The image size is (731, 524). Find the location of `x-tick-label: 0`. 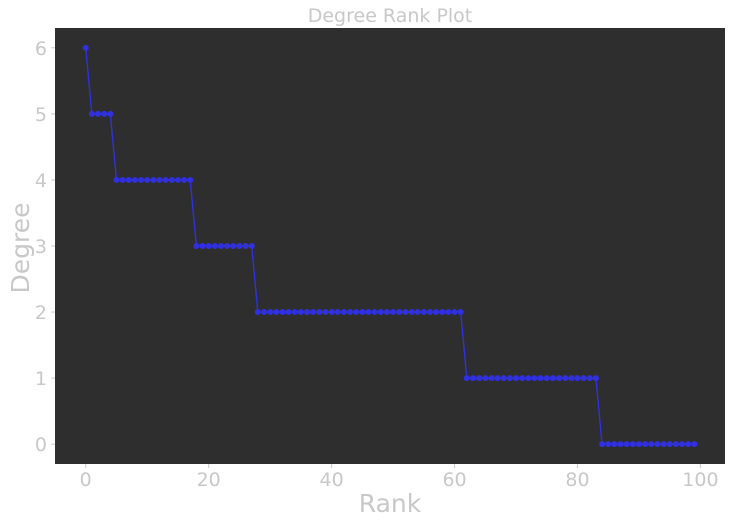

x-tick-label: 0 is located at coordinates (86, 480).